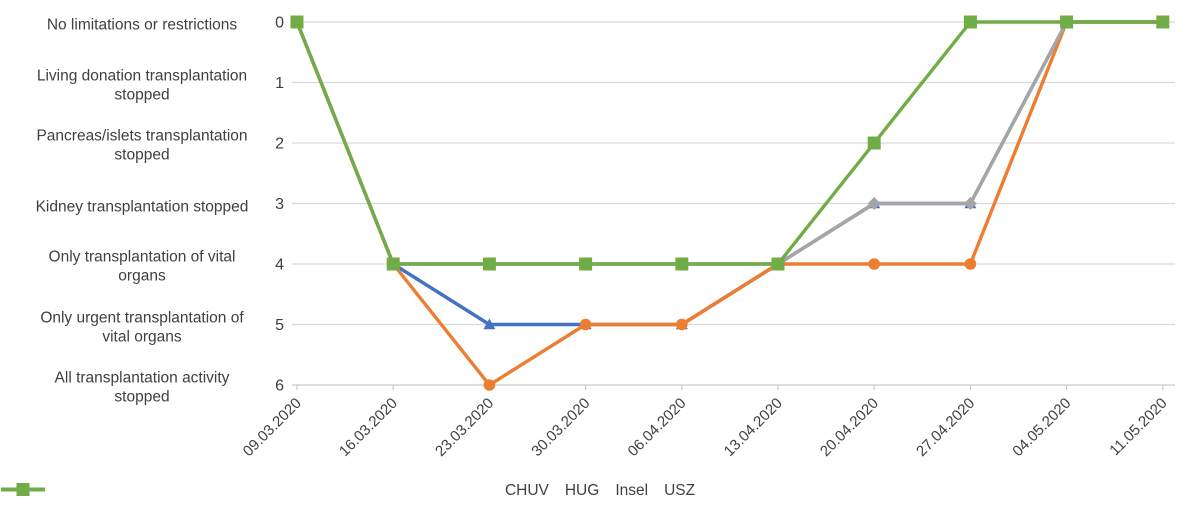  I want to click on legend-square-marker-icon, so click(23, 489).